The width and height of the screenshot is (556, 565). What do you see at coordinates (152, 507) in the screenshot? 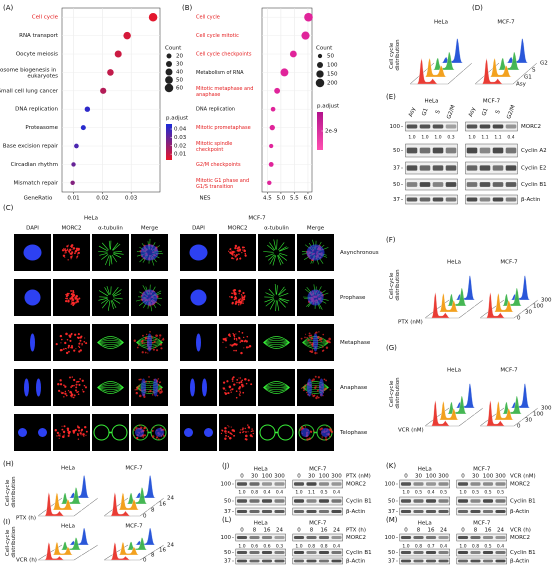
I see `depth-axis` at bounding box center [152, 507].